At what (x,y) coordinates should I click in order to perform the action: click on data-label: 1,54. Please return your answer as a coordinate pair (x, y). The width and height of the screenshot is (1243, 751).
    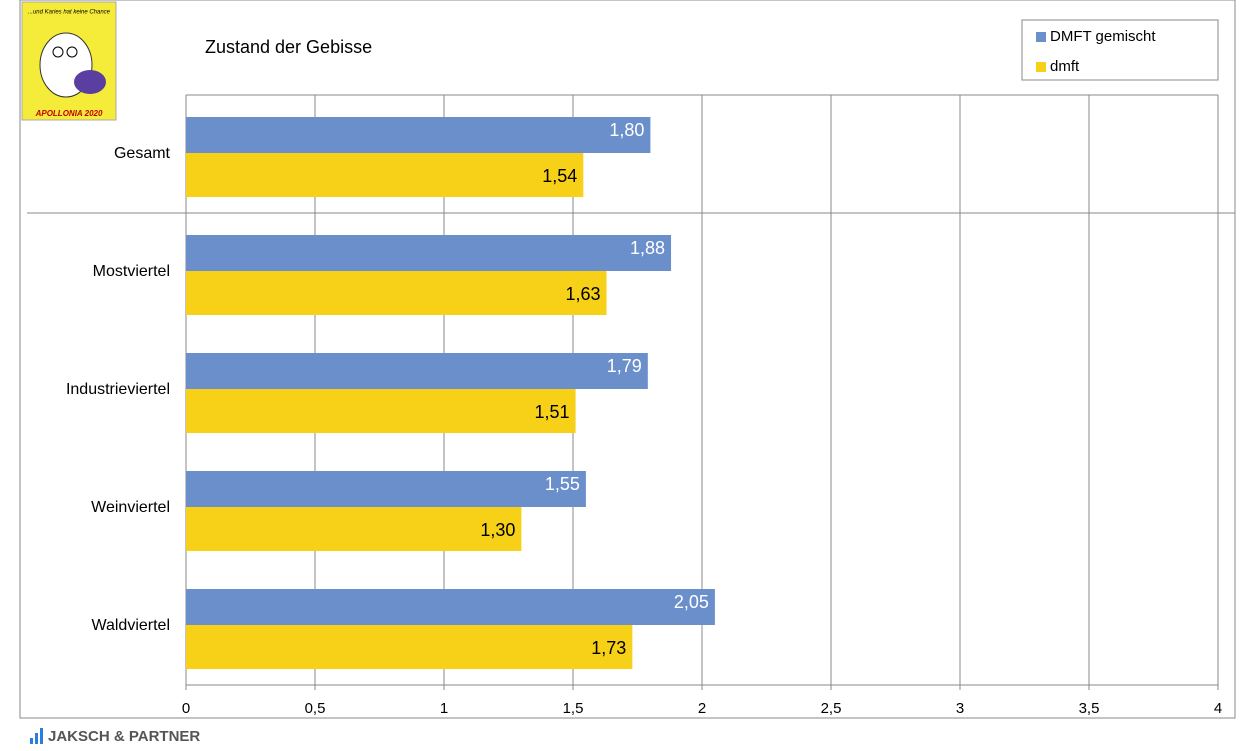
    Looking at the image, I should click on (559, 176).